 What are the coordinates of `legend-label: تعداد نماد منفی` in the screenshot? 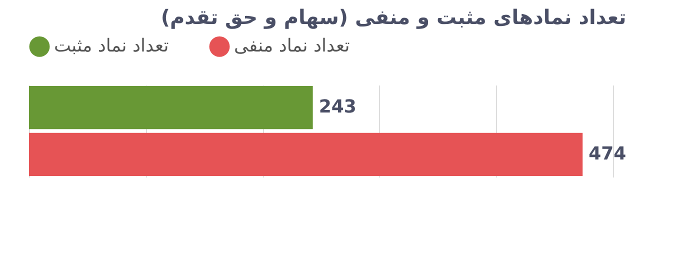 It's located at (292, 46).